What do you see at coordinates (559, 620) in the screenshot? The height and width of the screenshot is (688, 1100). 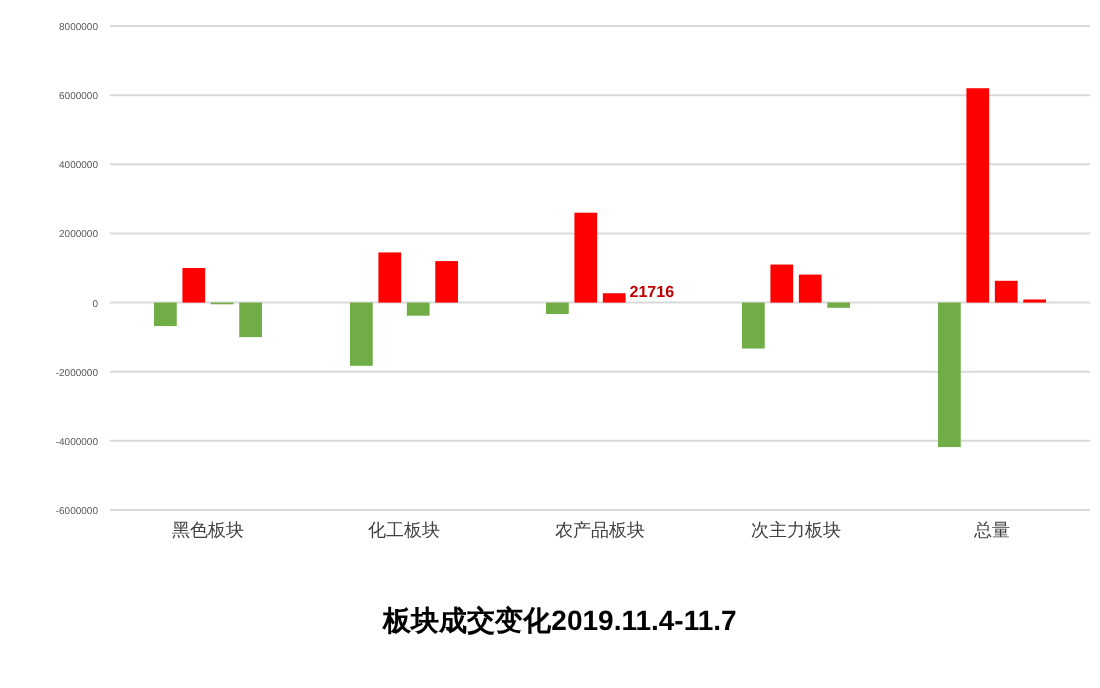 I see `text: 板块成交变化2019.11.4-11.7` at bounding box center [559, 620].